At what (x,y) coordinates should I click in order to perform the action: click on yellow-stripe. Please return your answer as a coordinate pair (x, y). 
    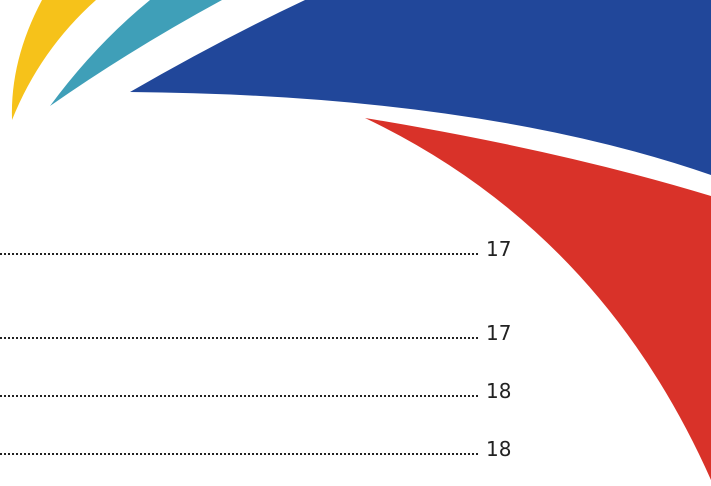
    Looking at the image, I should click on (53, 60).